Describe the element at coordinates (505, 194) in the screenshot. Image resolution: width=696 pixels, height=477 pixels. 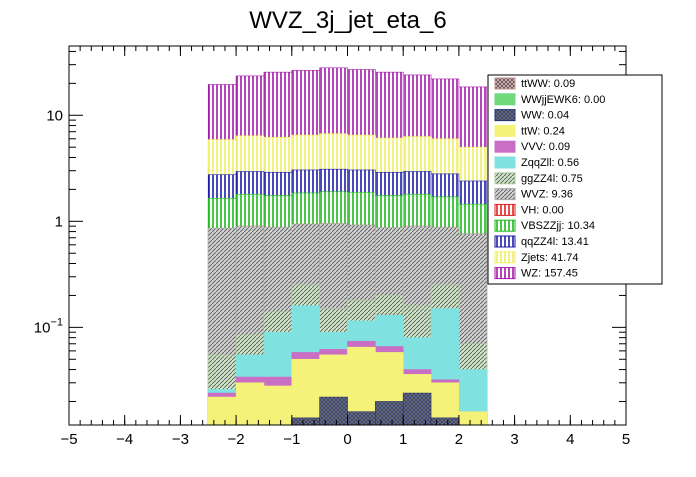
I see `legend-swatch-WVZ` at that location.